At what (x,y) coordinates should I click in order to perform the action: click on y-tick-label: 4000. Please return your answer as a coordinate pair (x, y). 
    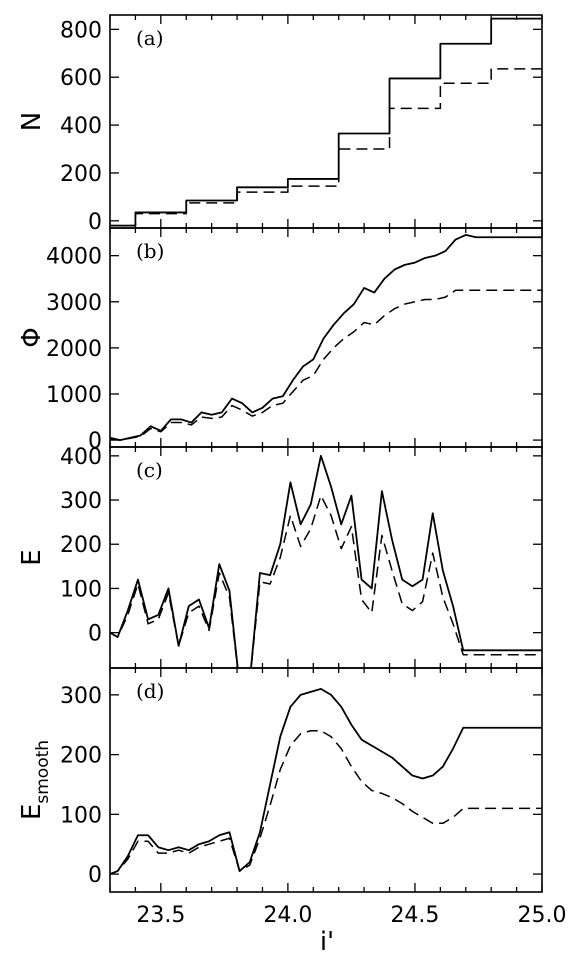
    Looking at the image, I should click on (74, 257).